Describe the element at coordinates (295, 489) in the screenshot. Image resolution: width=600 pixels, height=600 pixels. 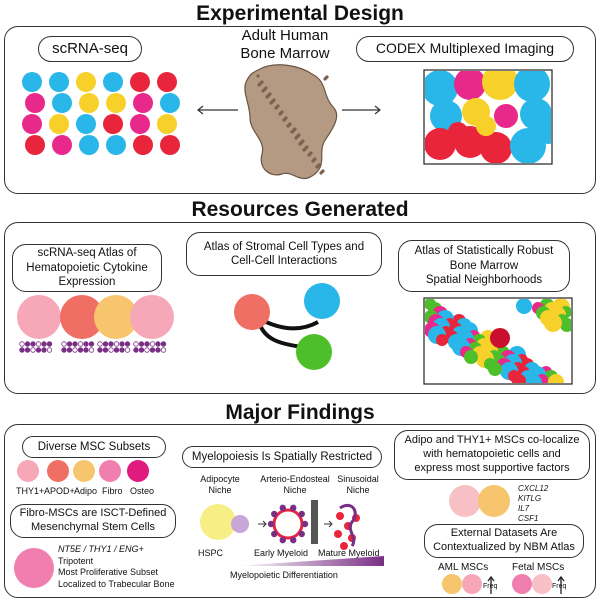
I see `arterio-endosteal-niche-line2: Niche` at that location.